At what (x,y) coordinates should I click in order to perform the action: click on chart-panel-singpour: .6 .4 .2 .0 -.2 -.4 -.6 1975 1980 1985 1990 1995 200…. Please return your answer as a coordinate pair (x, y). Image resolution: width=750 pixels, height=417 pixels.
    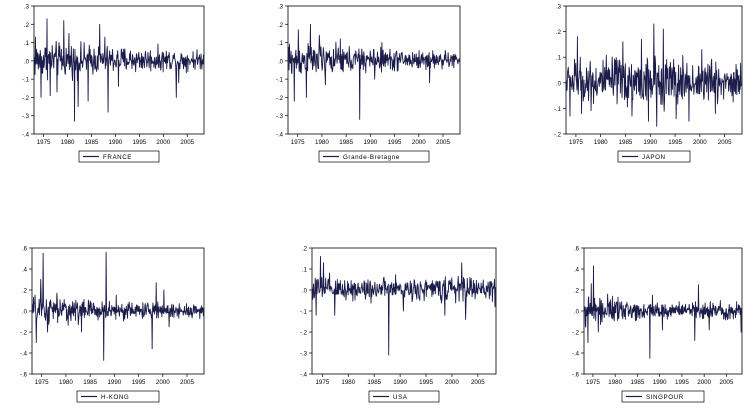
    Looking at the image, I should click on (653, 327).